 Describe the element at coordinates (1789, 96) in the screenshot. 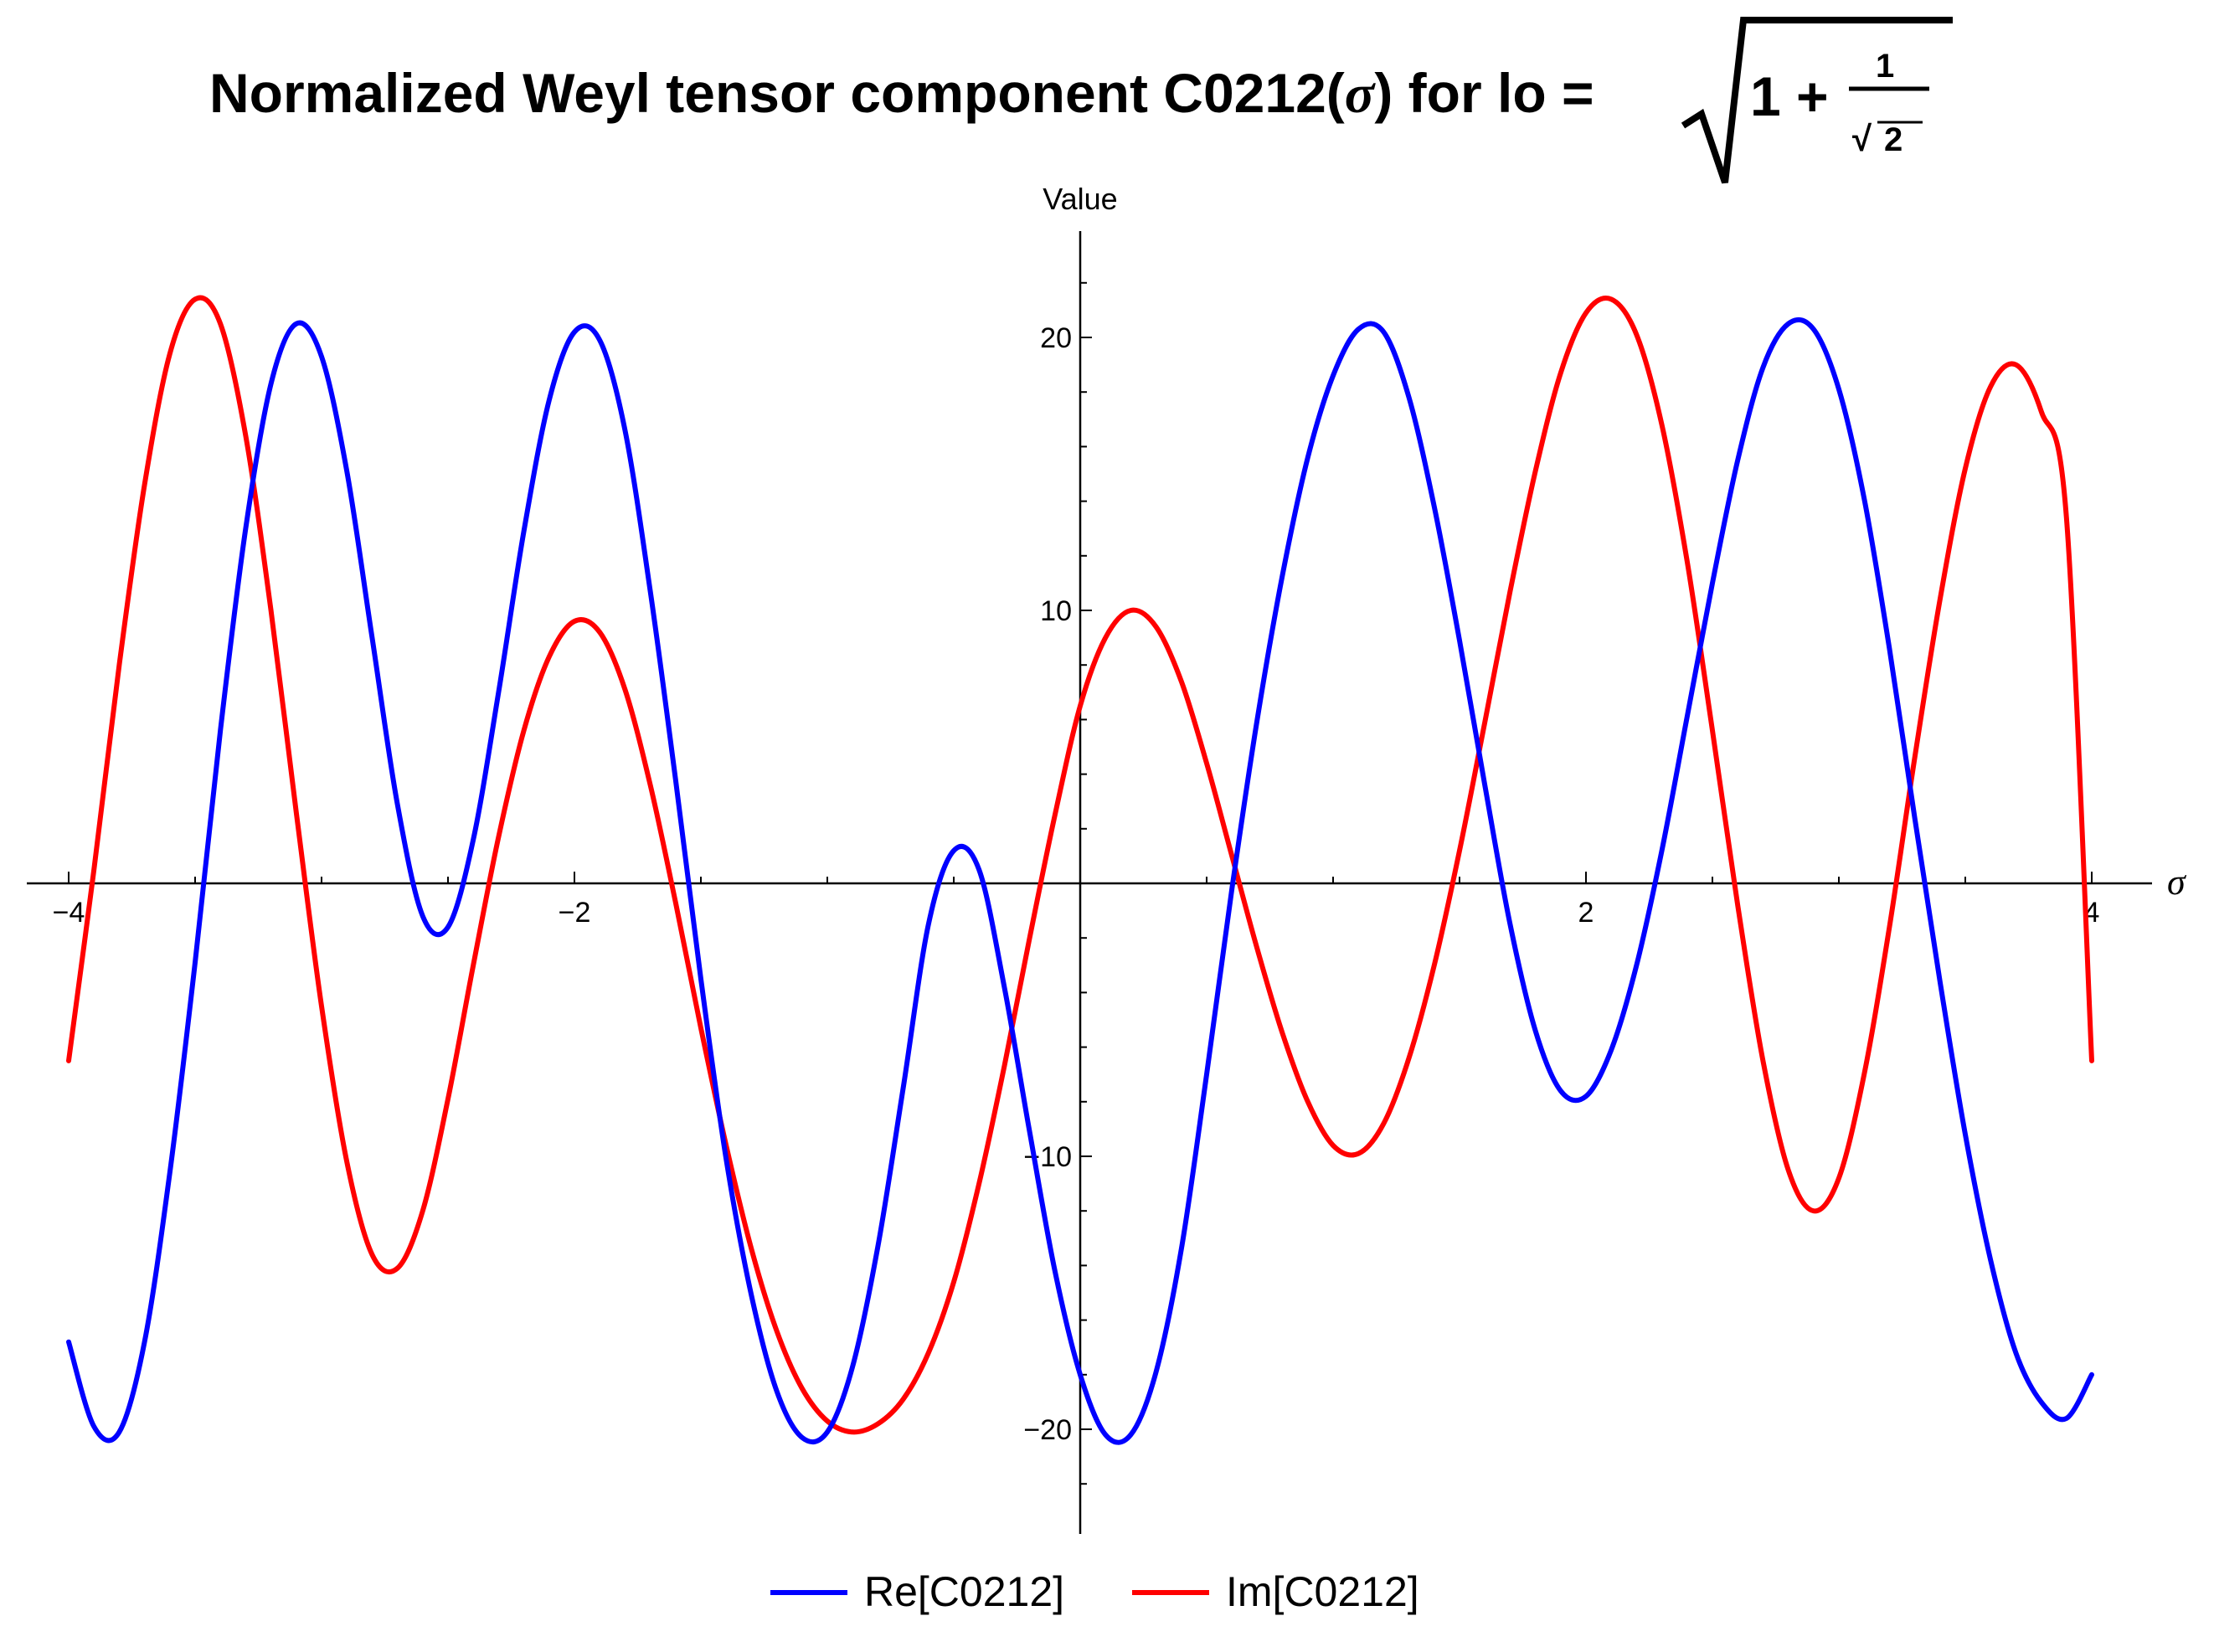

I see `title-one-plus: 1 +` at that location.